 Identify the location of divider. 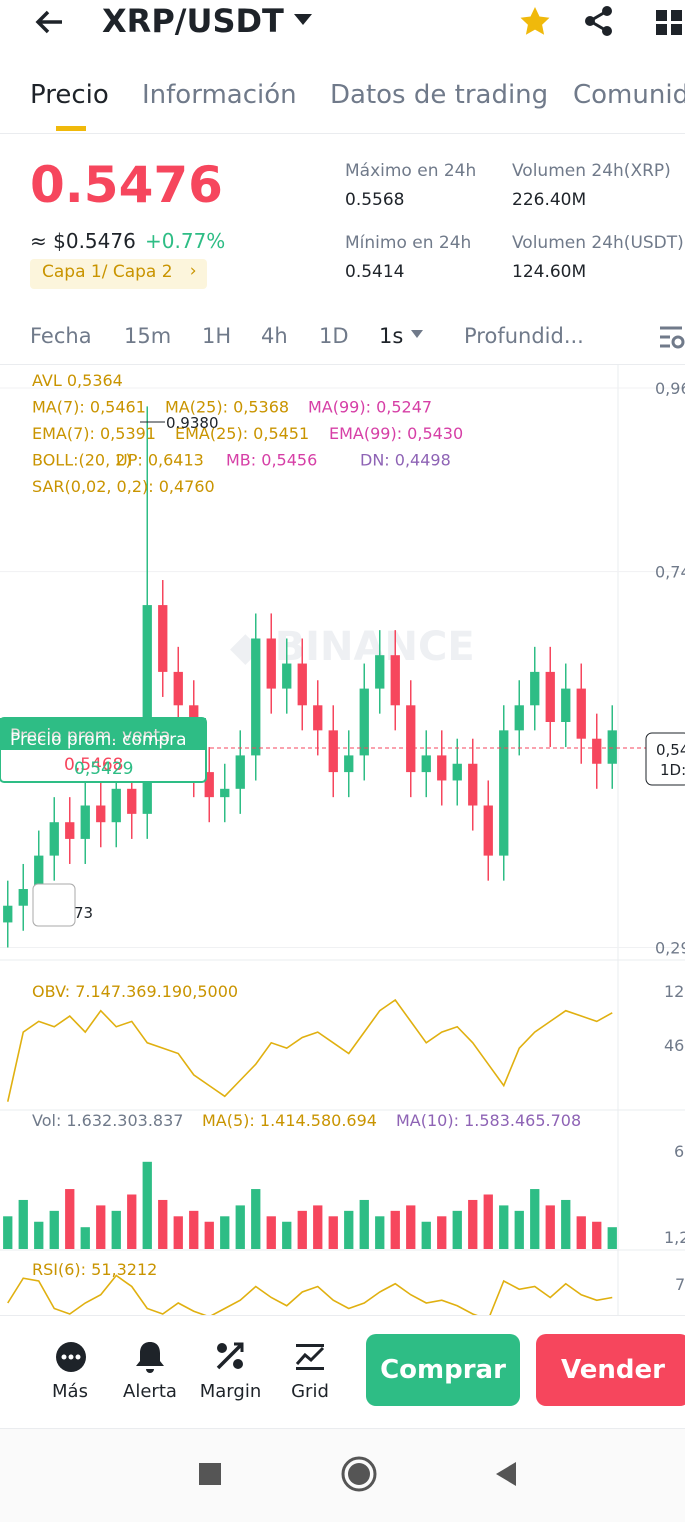
(342, 364).